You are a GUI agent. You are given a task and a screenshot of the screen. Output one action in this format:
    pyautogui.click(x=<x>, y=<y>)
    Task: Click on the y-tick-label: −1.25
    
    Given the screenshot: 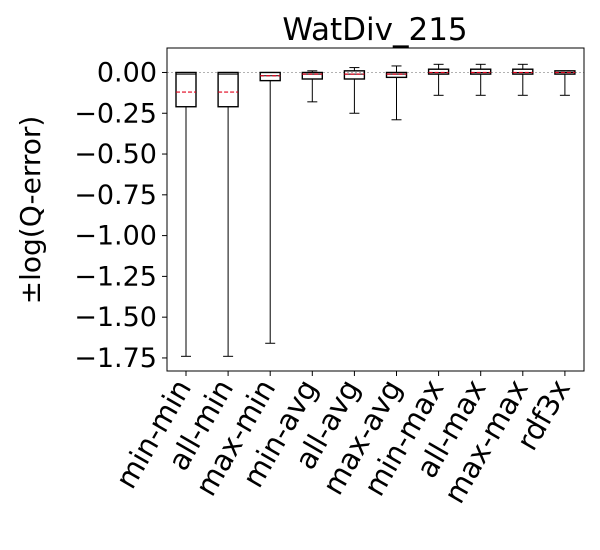 What is the action you would take?
    pyautogui.click(x=115, y=276)
    